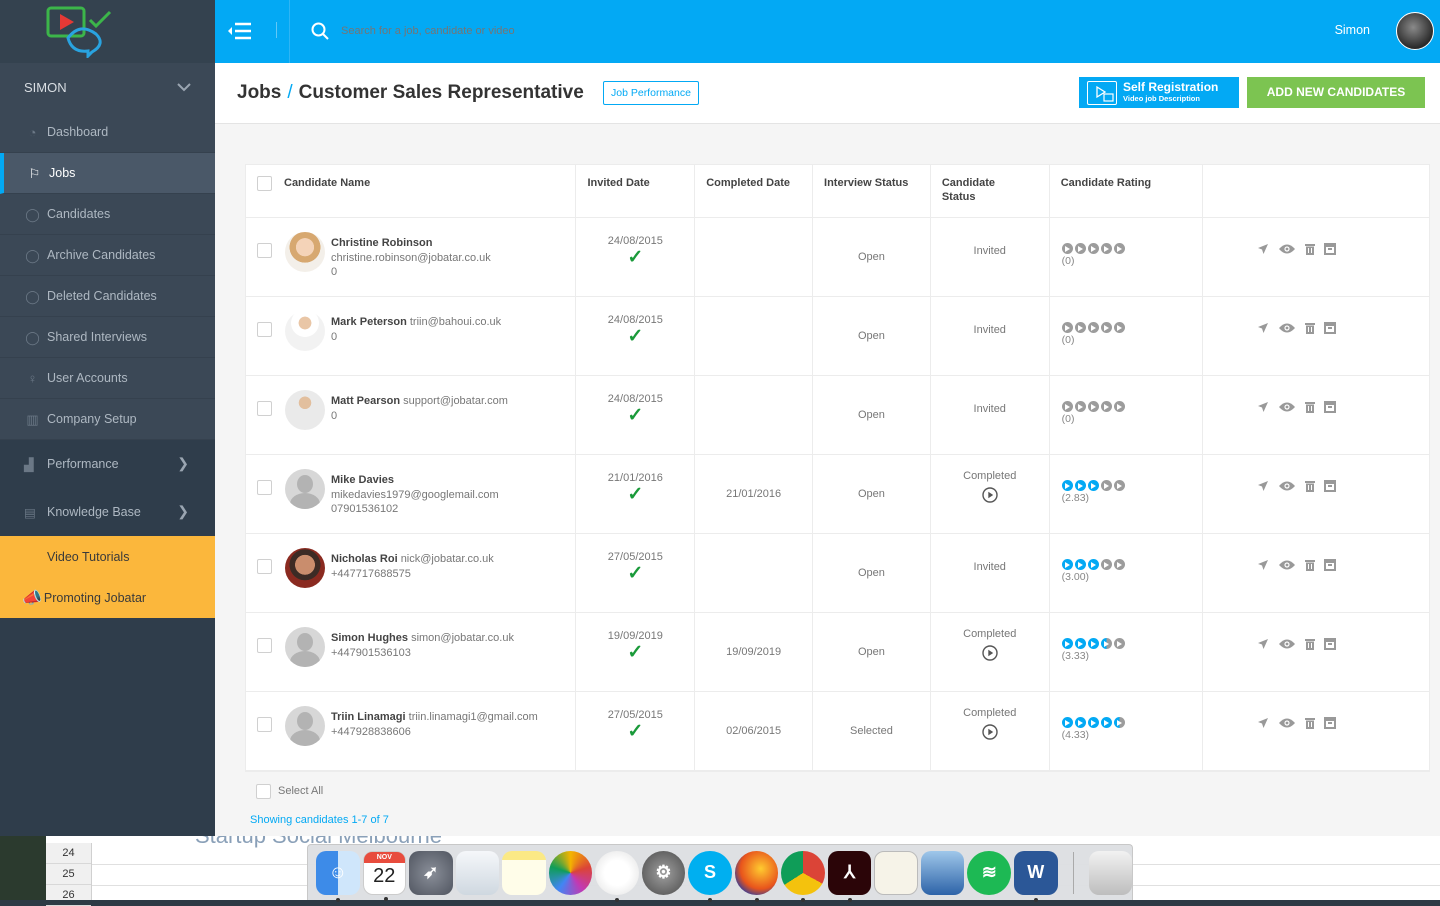  I want to click on sidebar-item-jobs: ⚐ Jobs, so click(107, 173).